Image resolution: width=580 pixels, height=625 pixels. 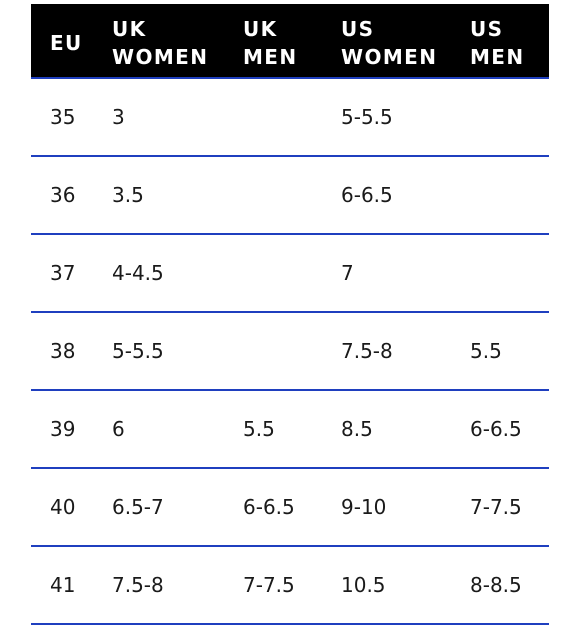 I want to click on header-eu-label: EU, so click(x=66, y=43).